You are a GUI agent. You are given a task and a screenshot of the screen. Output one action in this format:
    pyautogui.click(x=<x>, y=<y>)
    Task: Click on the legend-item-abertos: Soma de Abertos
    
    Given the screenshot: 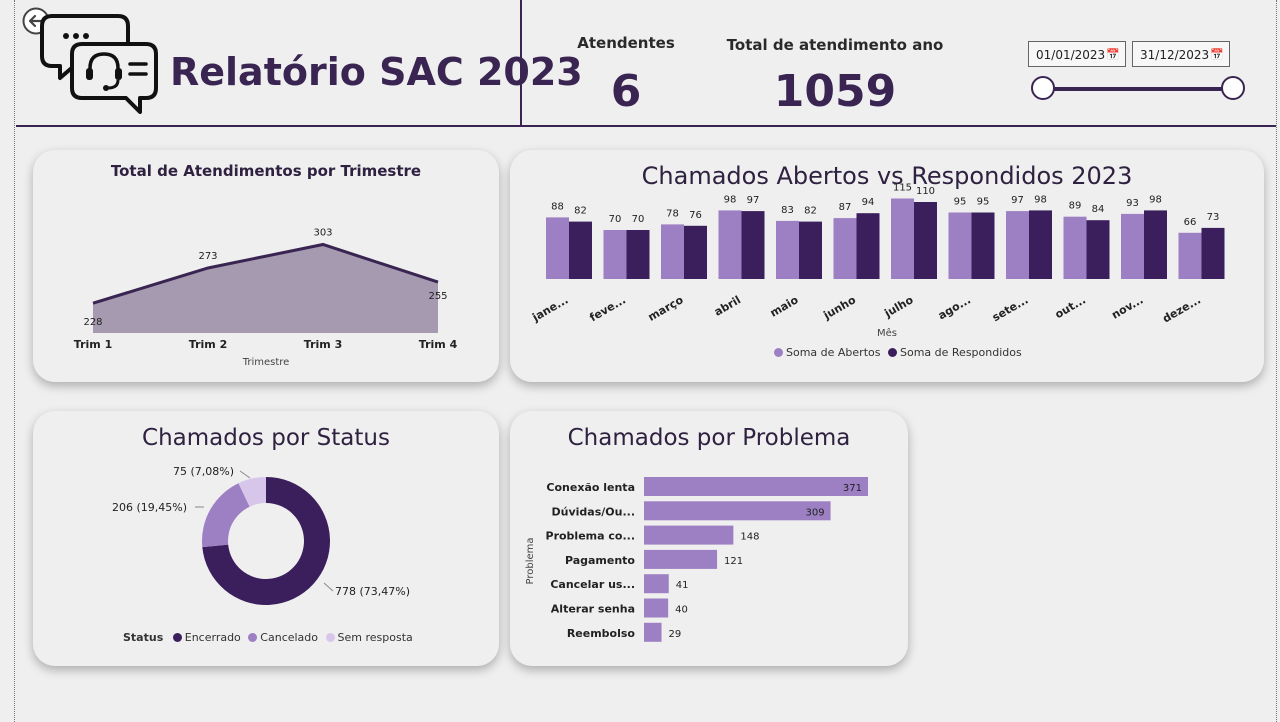 What is the action you would take?
    pyautogui.click(x=827, y=352)
    